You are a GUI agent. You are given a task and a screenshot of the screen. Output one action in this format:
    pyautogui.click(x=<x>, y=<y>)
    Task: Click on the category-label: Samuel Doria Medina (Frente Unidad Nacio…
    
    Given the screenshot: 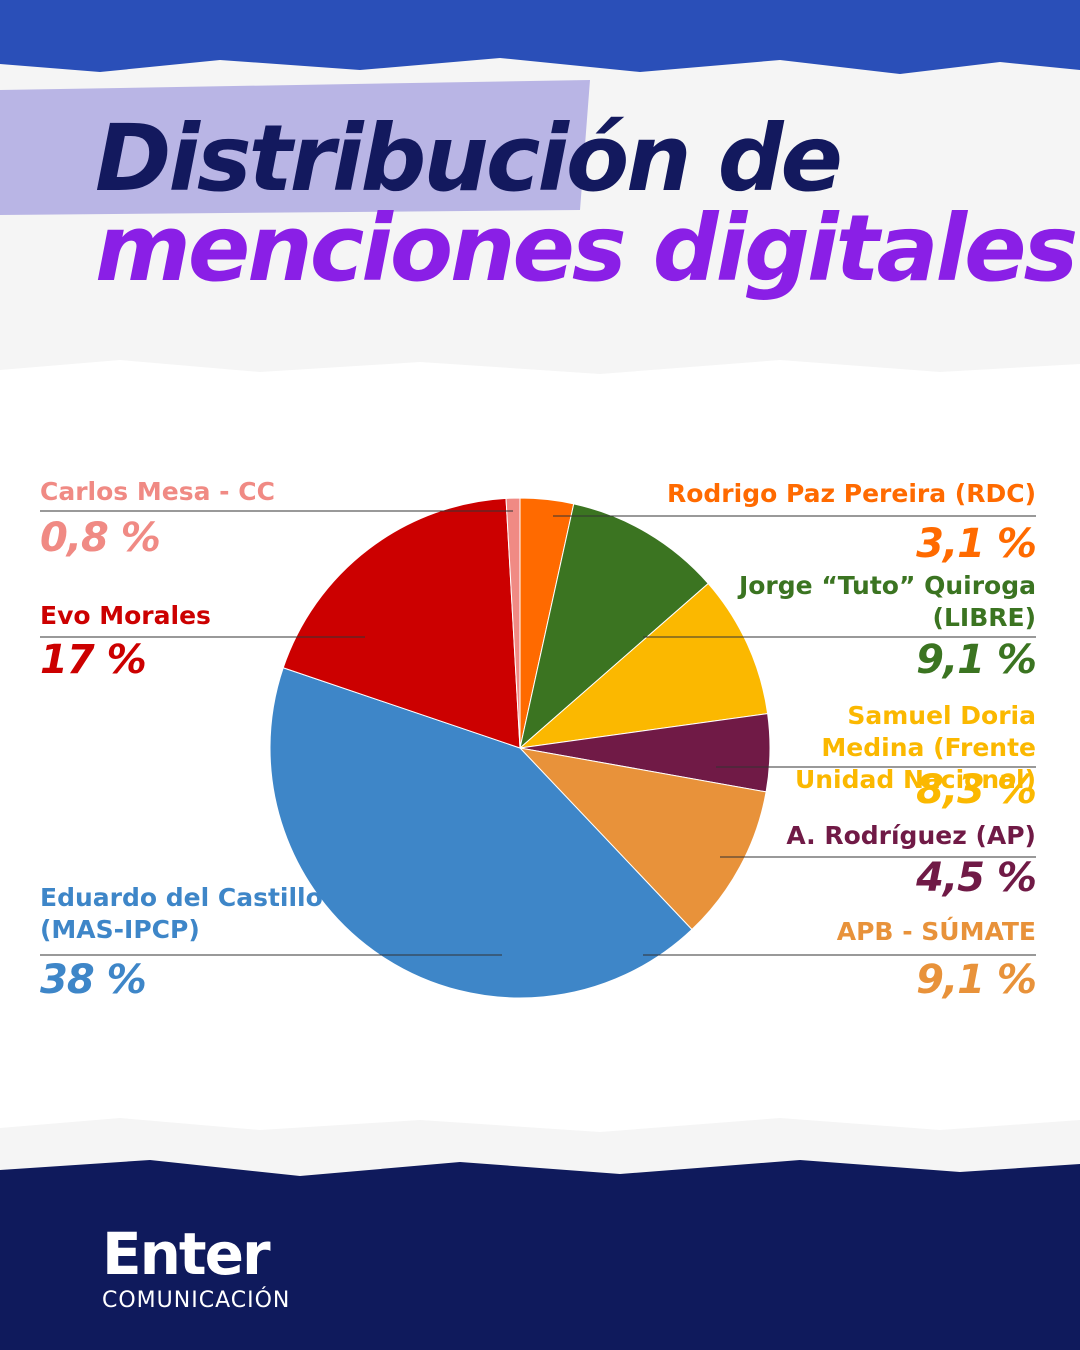 What is the action you would take?
    pyautogui.click(x=915, y=747)
    